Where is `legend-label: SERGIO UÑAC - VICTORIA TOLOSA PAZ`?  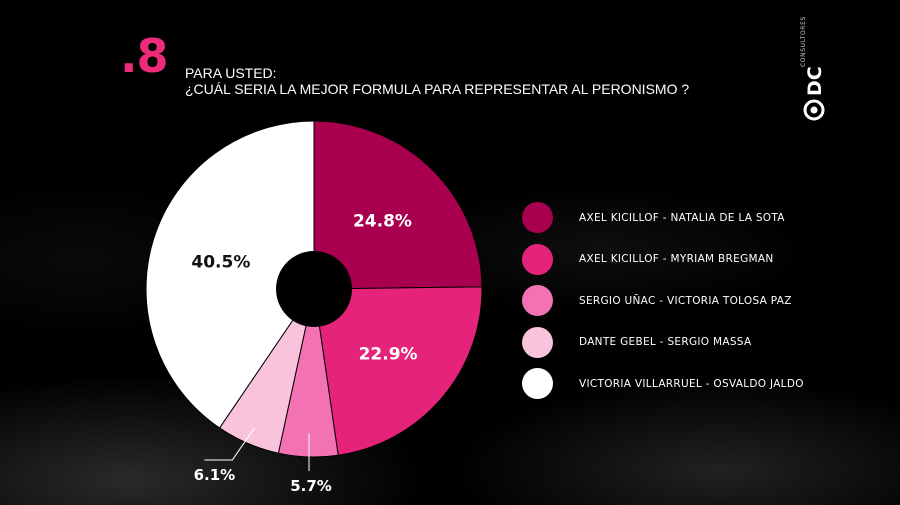 legend-label: SERGIO UÑAC - VICTORIA TOLOSA PAZ is located at coordinates (685, 300).